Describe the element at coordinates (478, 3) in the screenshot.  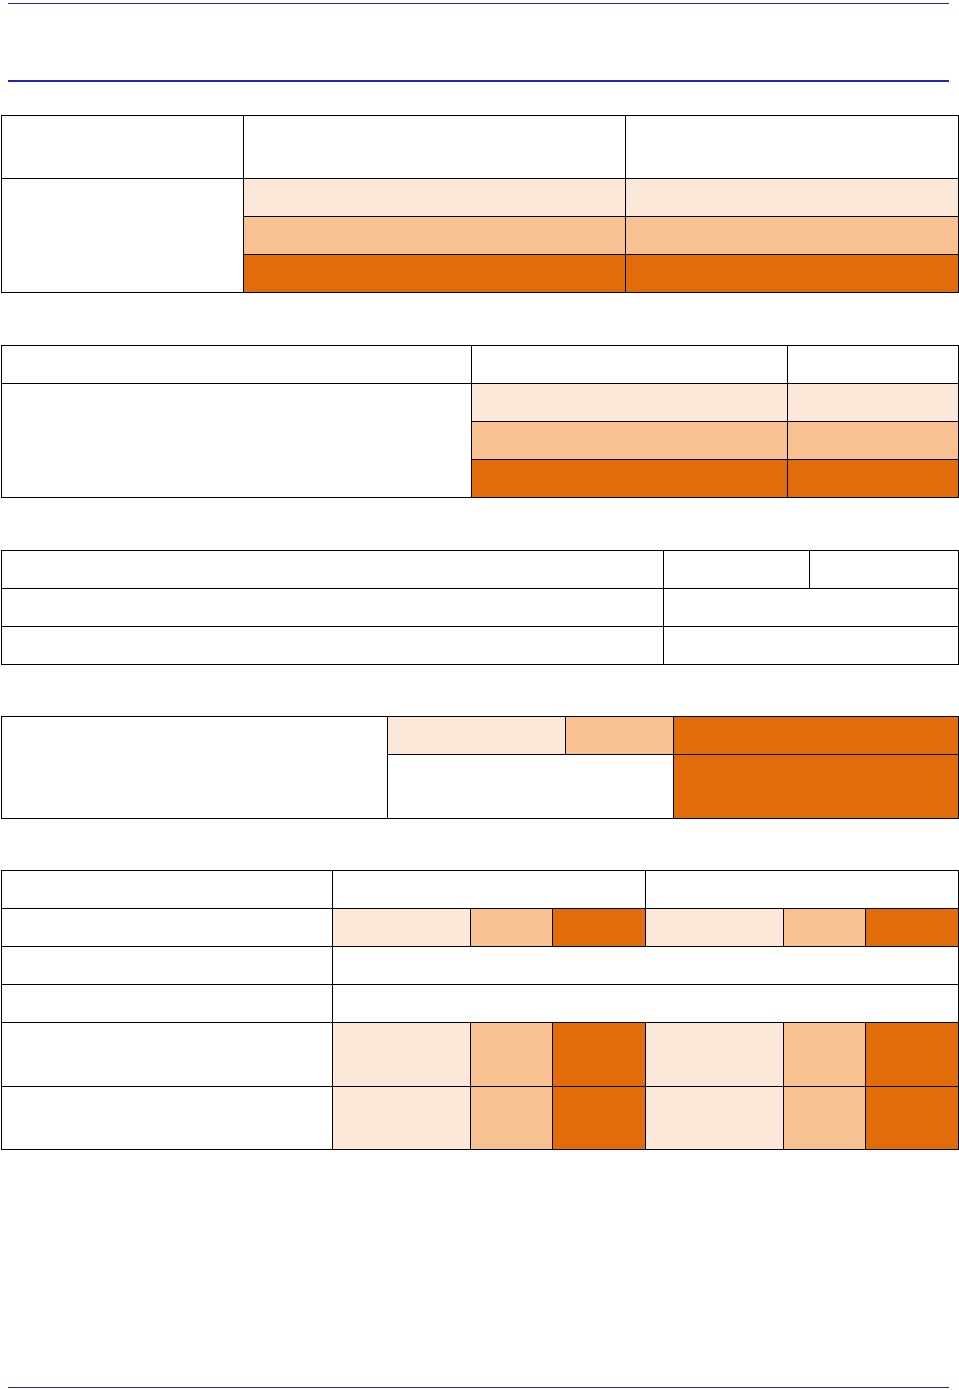
I see `header-top-rule` at that location.